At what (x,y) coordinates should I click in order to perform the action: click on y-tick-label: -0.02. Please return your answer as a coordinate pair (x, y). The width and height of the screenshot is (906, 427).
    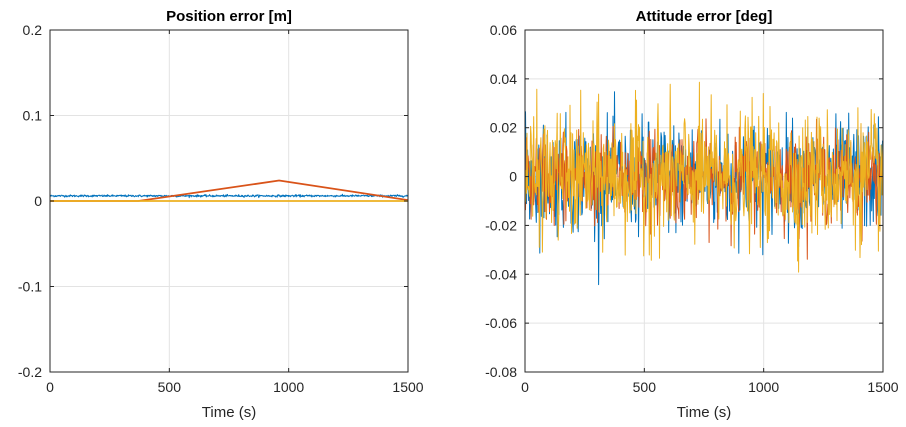
    Looking at the image, I should click on (501, 225).